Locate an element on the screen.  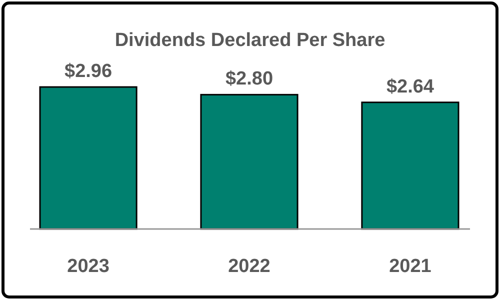
chart-title: Dividends Declared Per Share is located at coordinates (250, 40).